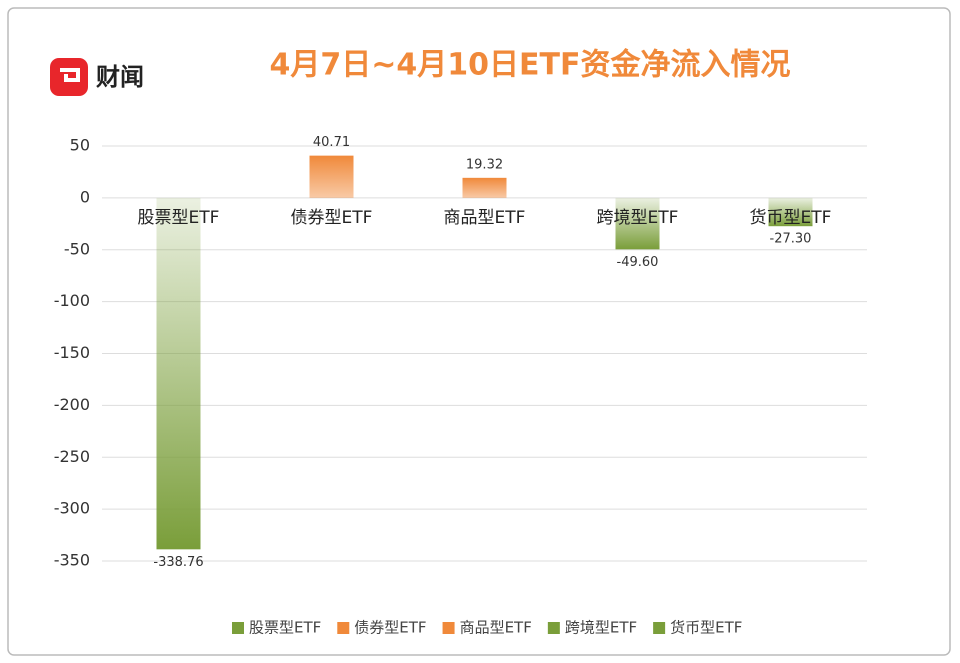  Describe the element at coordinates (791, 239) in the screenshot. I see `value-label: -27.30` at that location.